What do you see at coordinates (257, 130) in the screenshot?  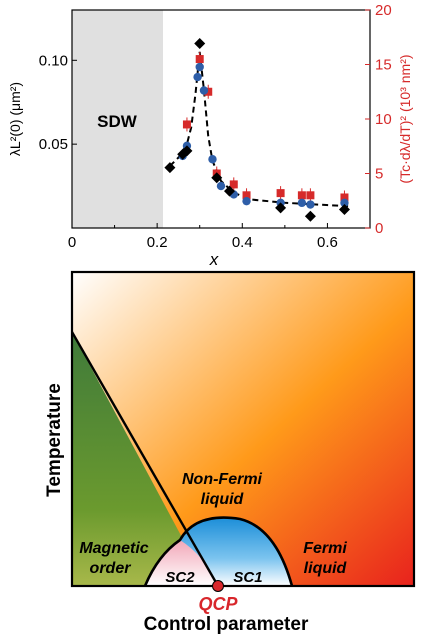 I see `data-points` at bounding box center [257, 130].